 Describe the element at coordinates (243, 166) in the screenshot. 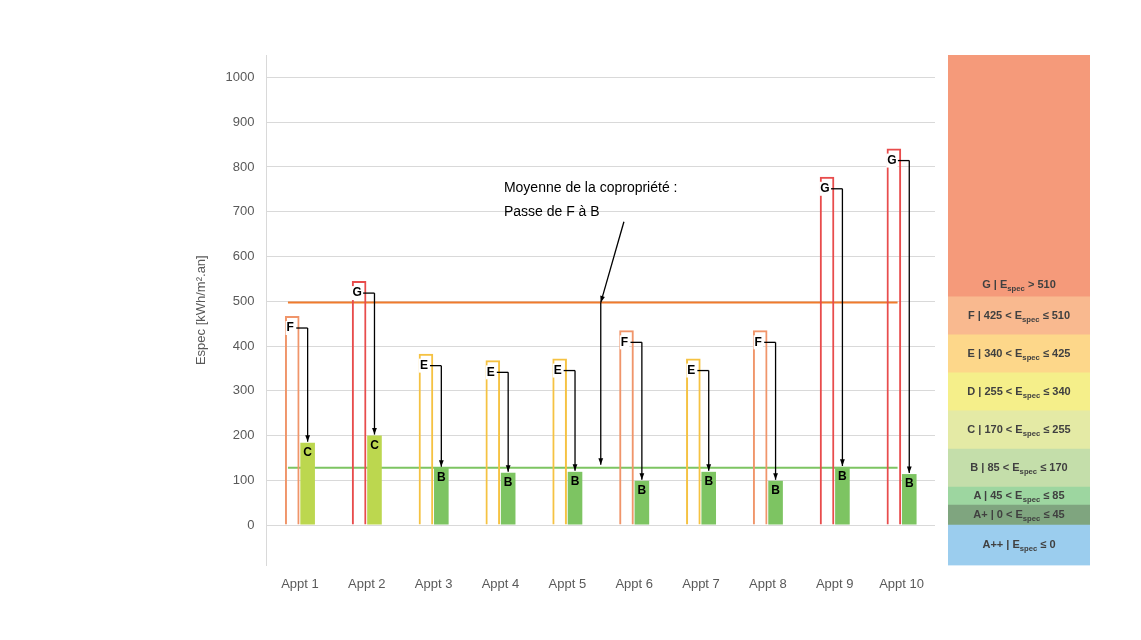

I see `y-tick-label: 800` at that location.